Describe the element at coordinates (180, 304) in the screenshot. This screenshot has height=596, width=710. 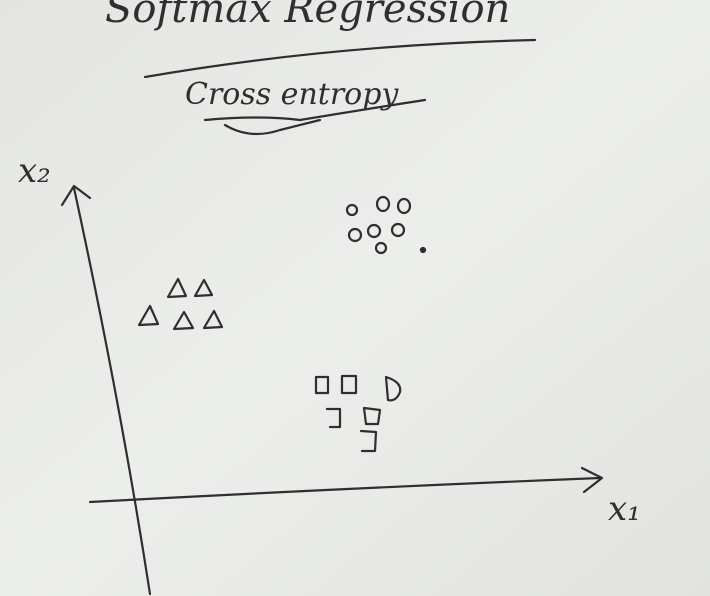
I see `triangles` at that location.